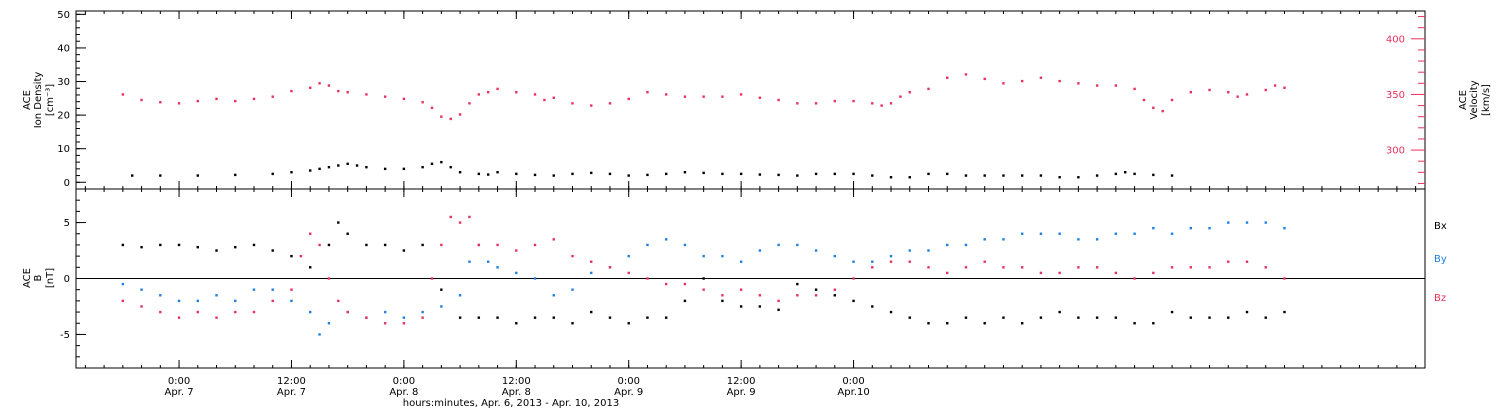 The width and height of the screenshot is (1500, 410). What do you see at coordinates (1395, 95) in the screenshot?
I see `velocity-tick-label: 350` at bounding box center [1395, 95].